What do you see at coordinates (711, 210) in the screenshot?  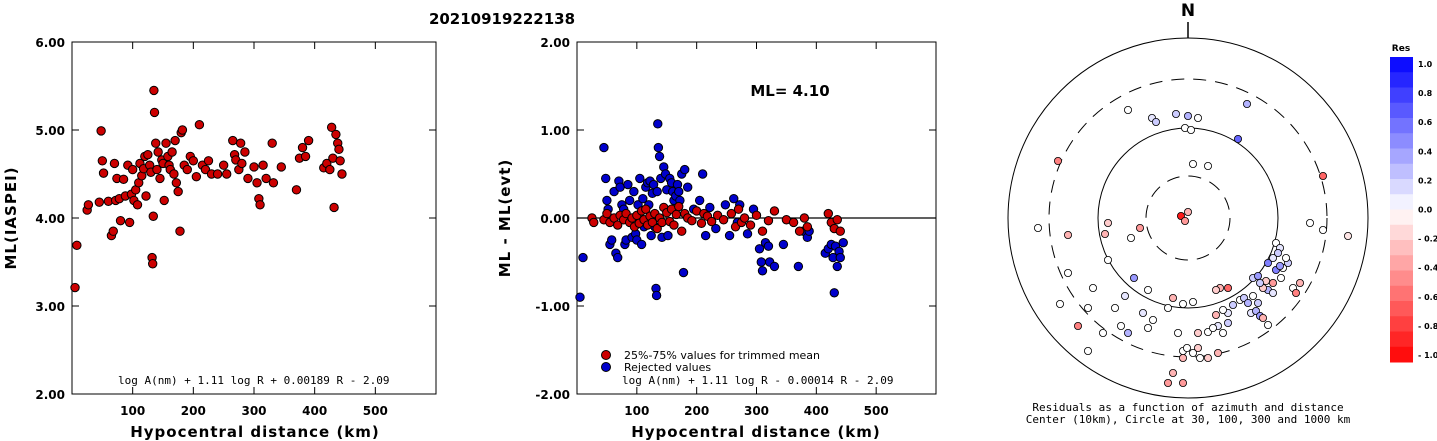 I see `data-points` at bounding box center [711, 210].